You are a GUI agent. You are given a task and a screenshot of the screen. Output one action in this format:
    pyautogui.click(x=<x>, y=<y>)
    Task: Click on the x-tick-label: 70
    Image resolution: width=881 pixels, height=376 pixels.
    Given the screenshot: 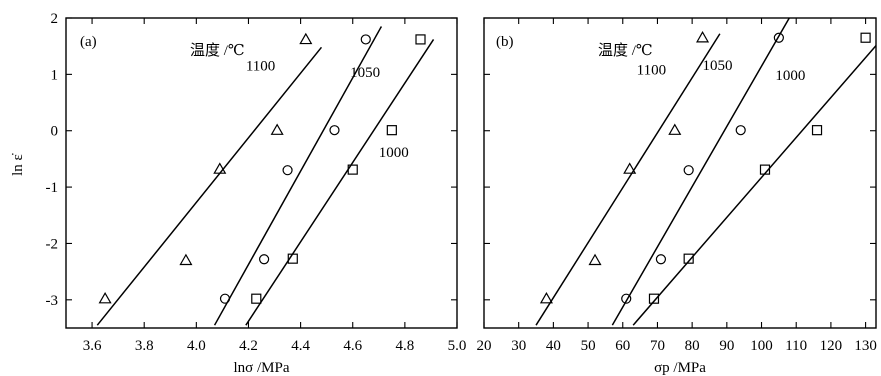 What is the action you would take?
    pyautogui.click(x=657, y=346)
    